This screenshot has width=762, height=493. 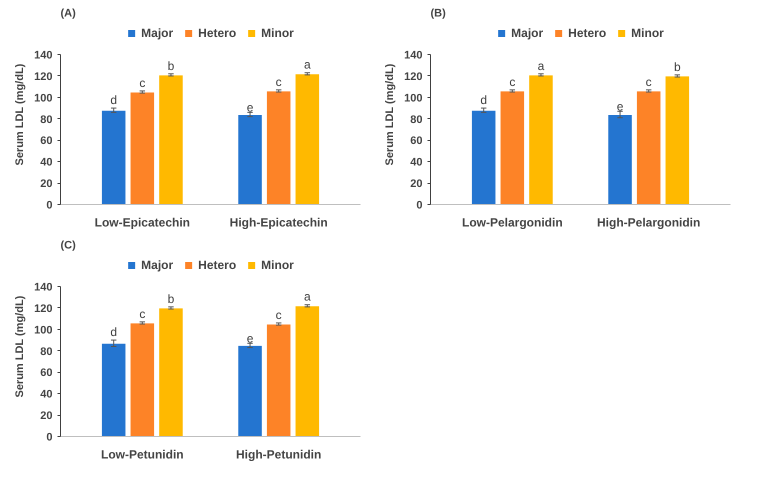 I want to click on x-tick-label: Low-Epicatechin, so click(x=142, y=223).